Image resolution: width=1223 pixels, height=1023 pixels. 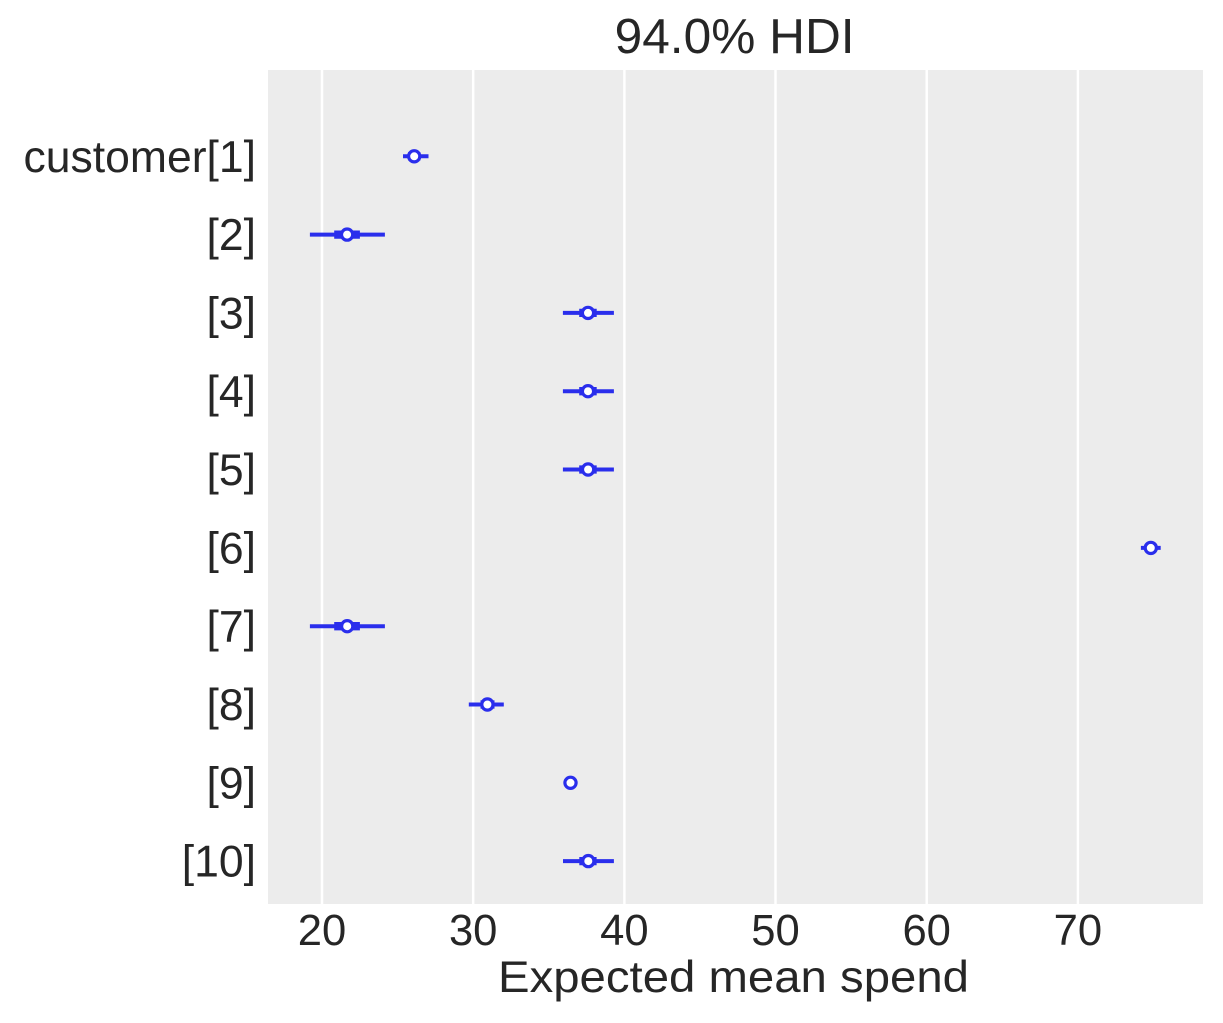 What do you see at coordinates (231, 783) in the screenshot?
I see `svg-text: [9]` at bounding box center [231, 783].